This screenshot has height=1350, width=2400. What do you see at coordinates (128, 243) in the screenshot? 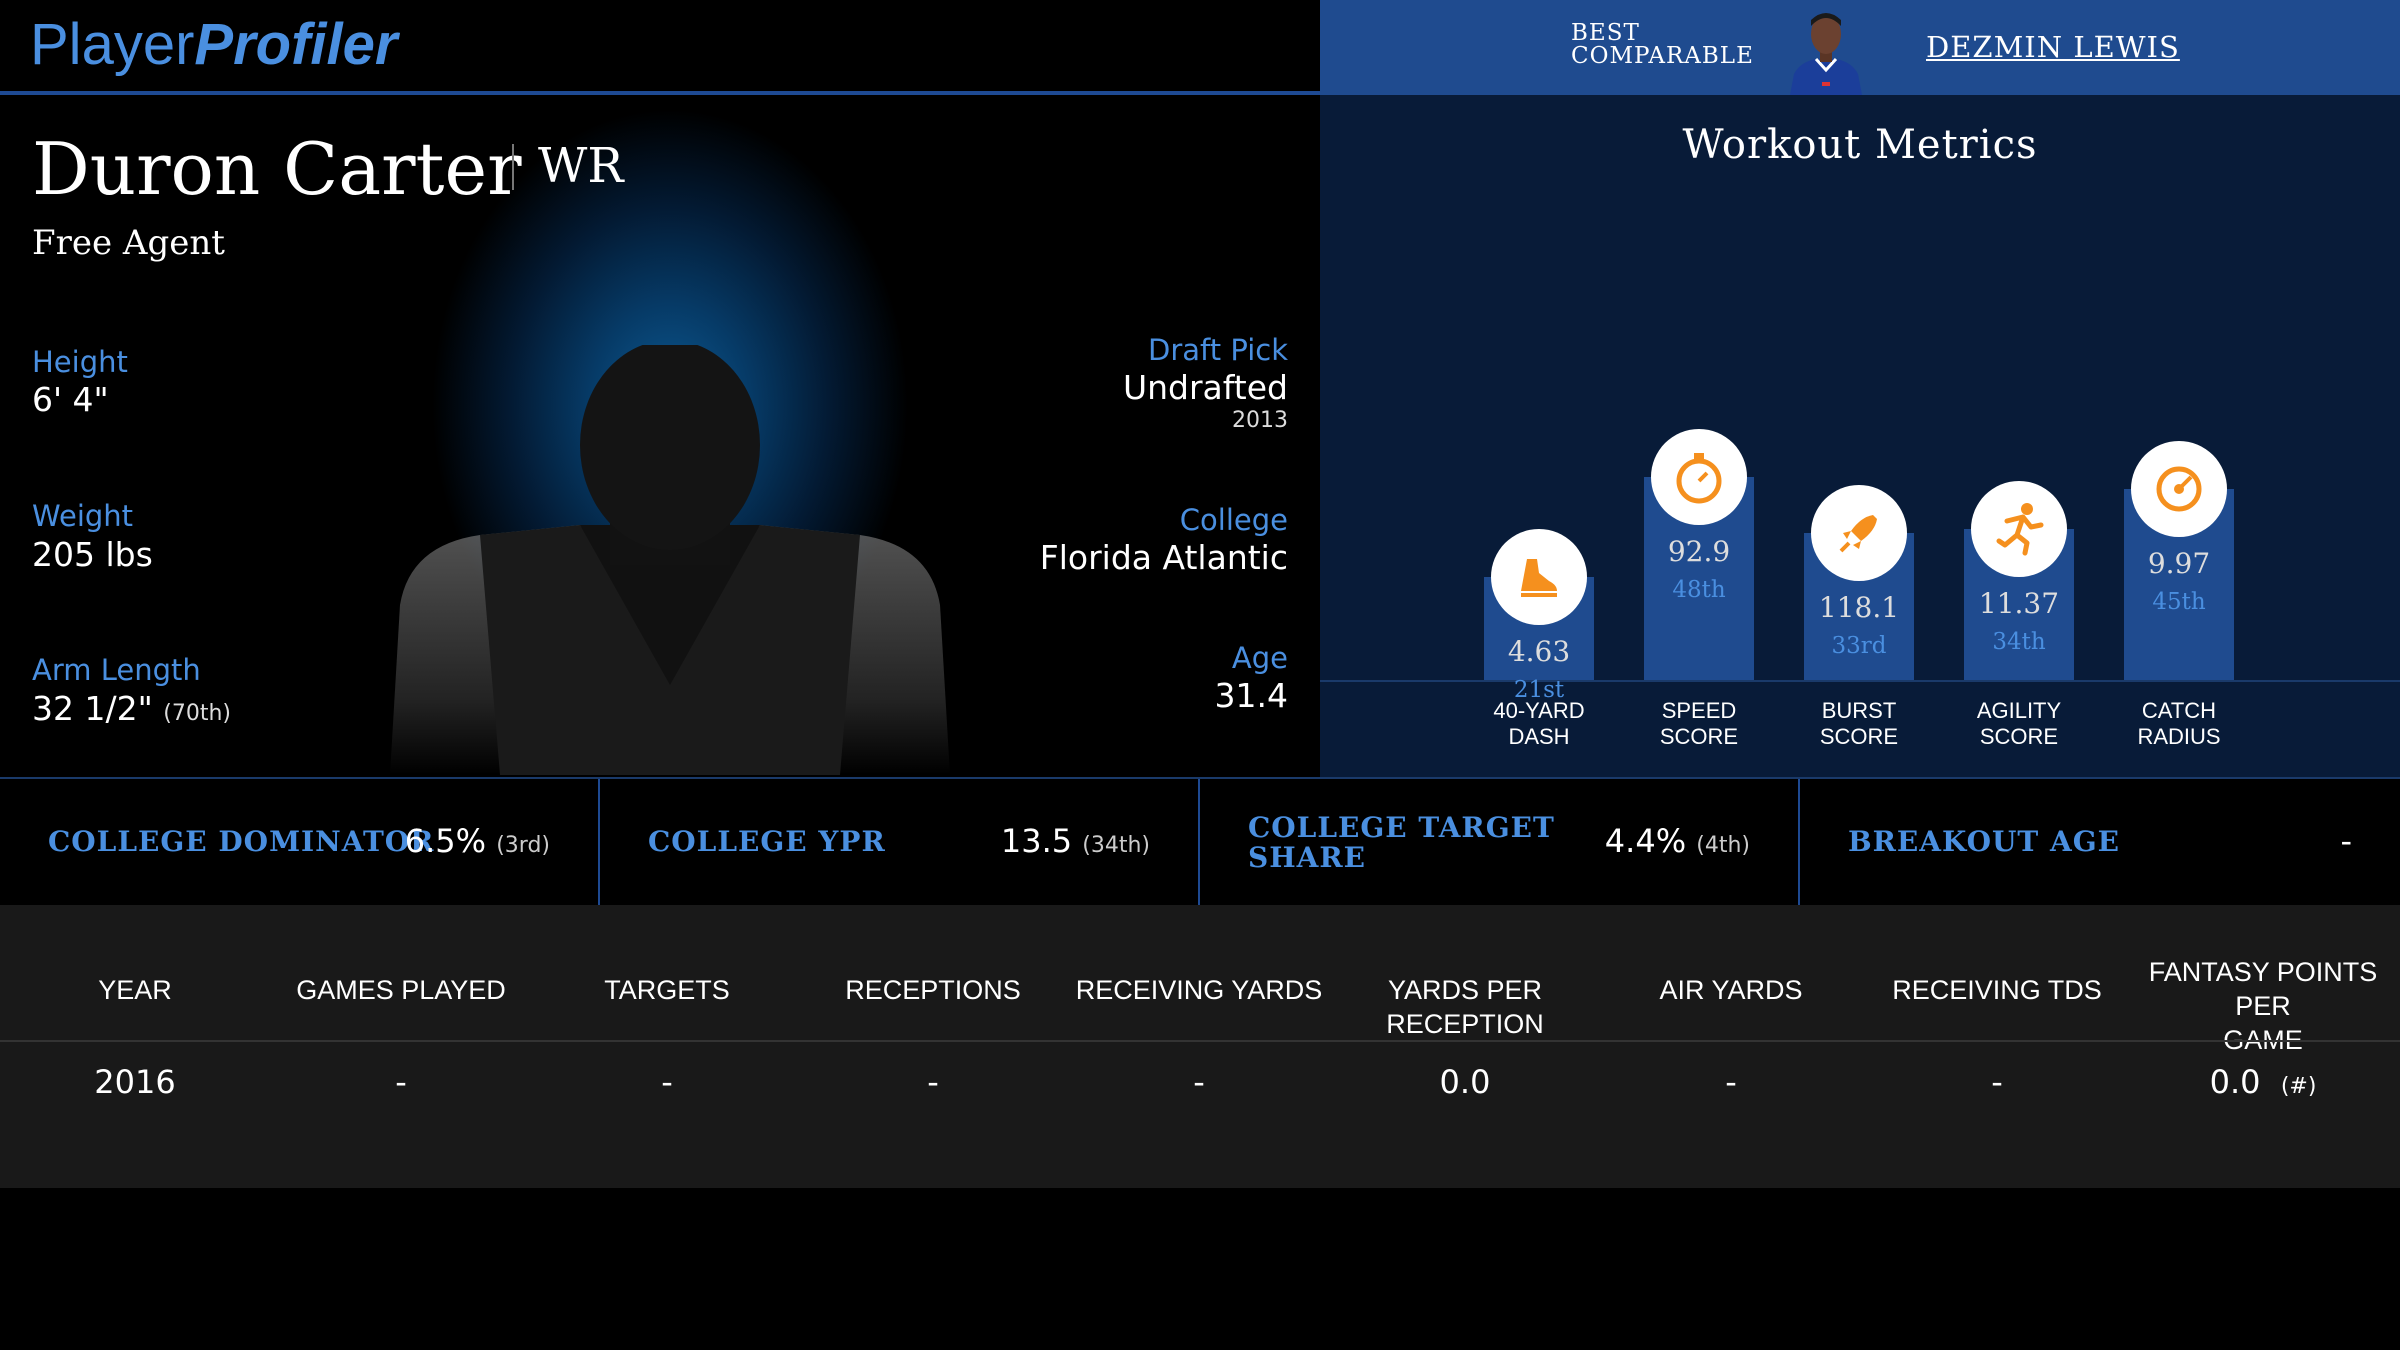
I see `player-team-status: Free Agent` at bounding box center [128, 243].